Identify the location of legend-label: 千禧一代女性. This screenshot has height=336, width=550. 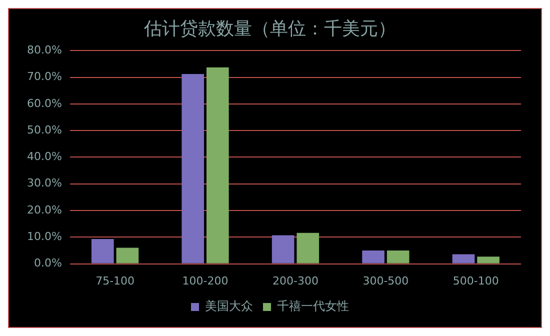
(313, 306).